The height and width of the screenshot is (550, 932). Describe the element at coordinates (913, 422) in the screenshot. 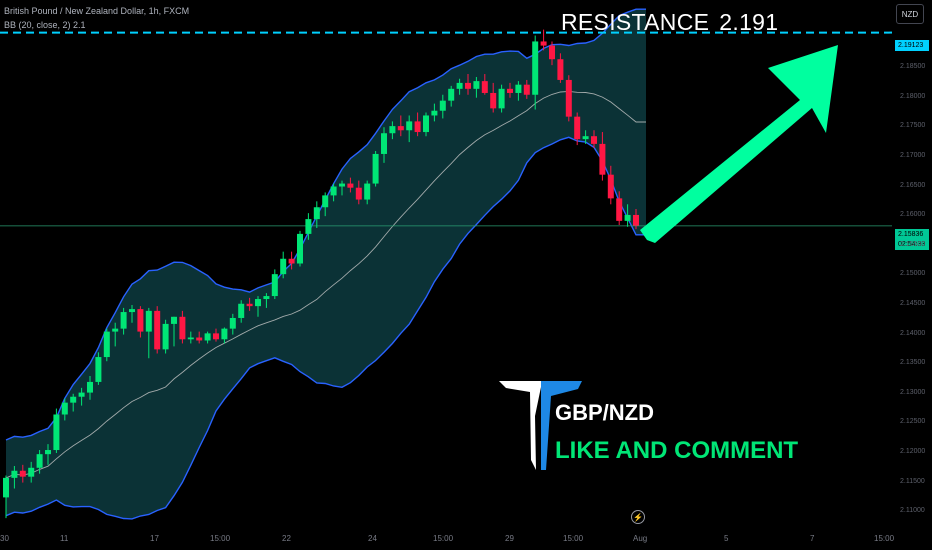

I see `y-tick-label: 2.12500` at that location.